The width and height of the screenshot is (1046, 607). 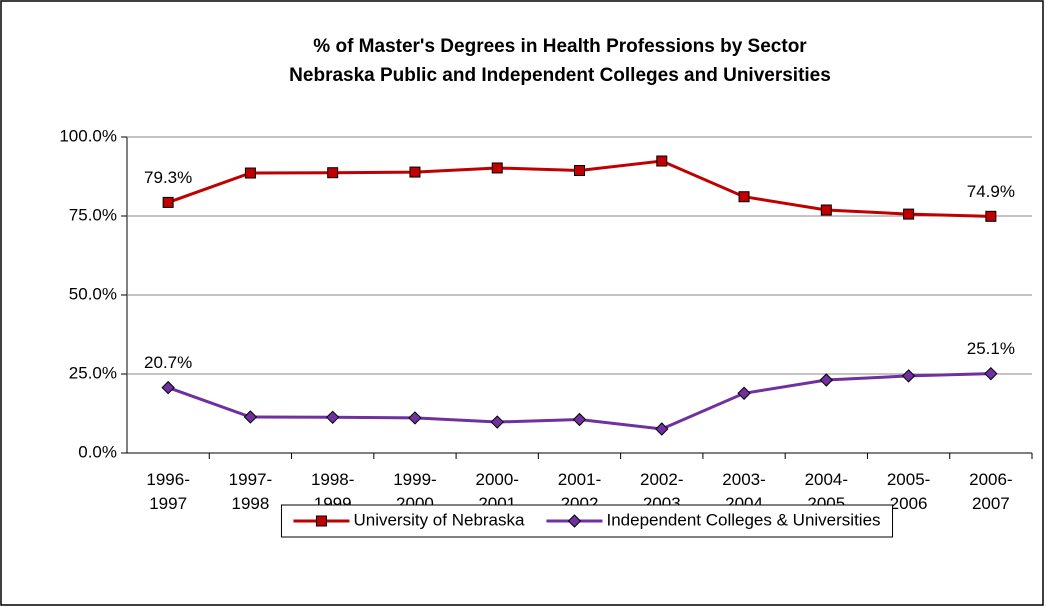 What do you see at coordinates (990, 491) in the screenshot?
I see `x-tick-label: 2006-2007` at bounding box center [990, 491].